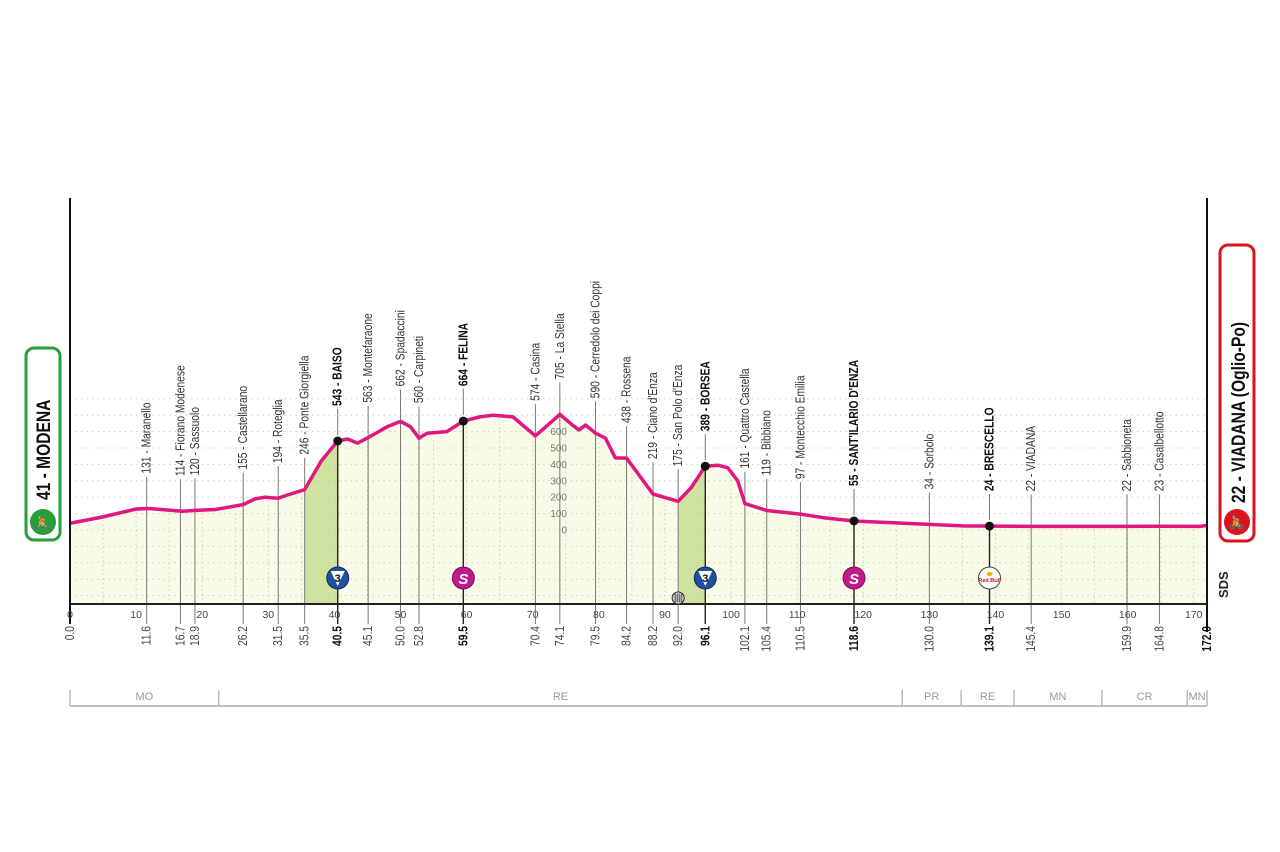 The height and width of the screenshot is (852, 1280). What do you see at coordinates (653, 636) in the screenshot?
I see `place-km-label: 88.2` at bounding box center [653, 636].